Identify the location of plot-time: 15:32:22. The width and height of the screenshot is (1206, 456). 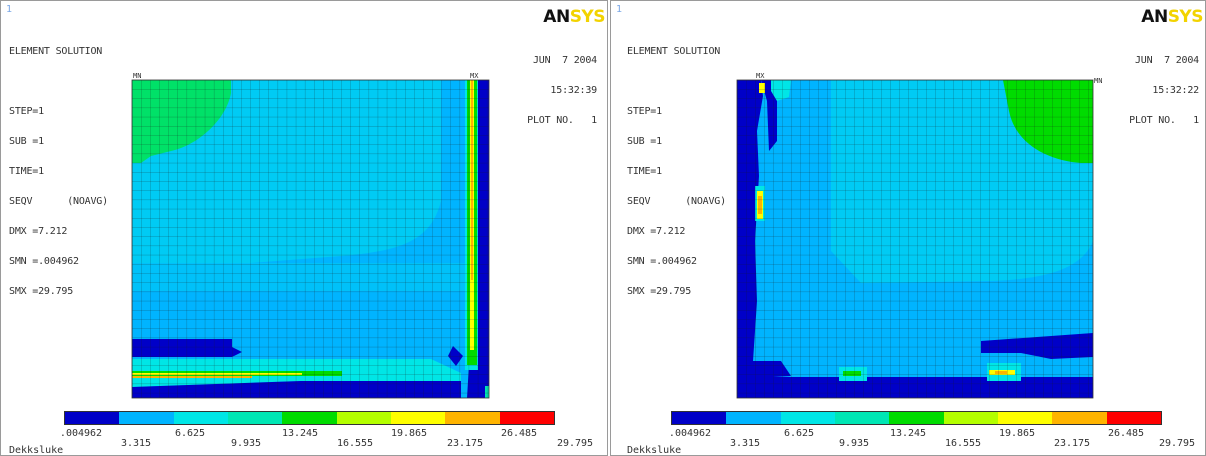
(1175, 90).